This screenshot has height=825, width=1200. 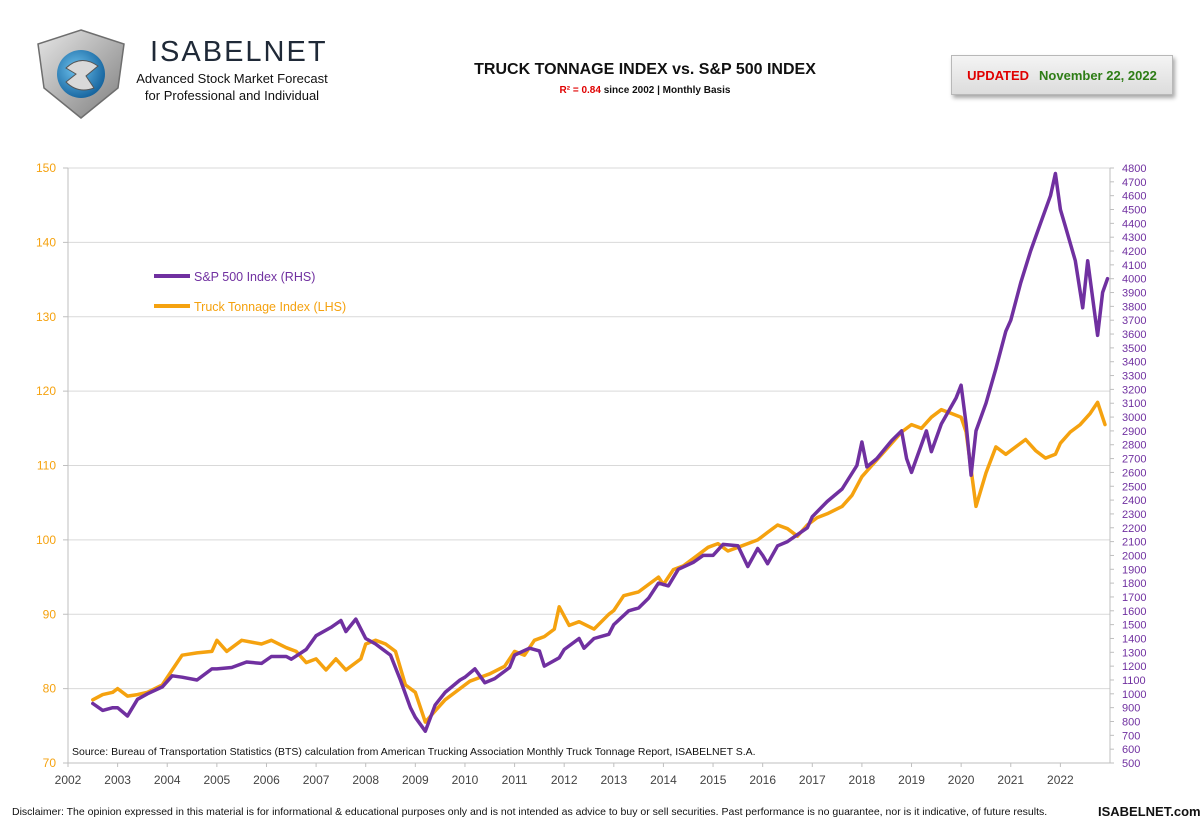 What do you see at coordinates (50, 614) in the screenshot?
I see `left-tick-label: 90` at bounding box center [50, 614].